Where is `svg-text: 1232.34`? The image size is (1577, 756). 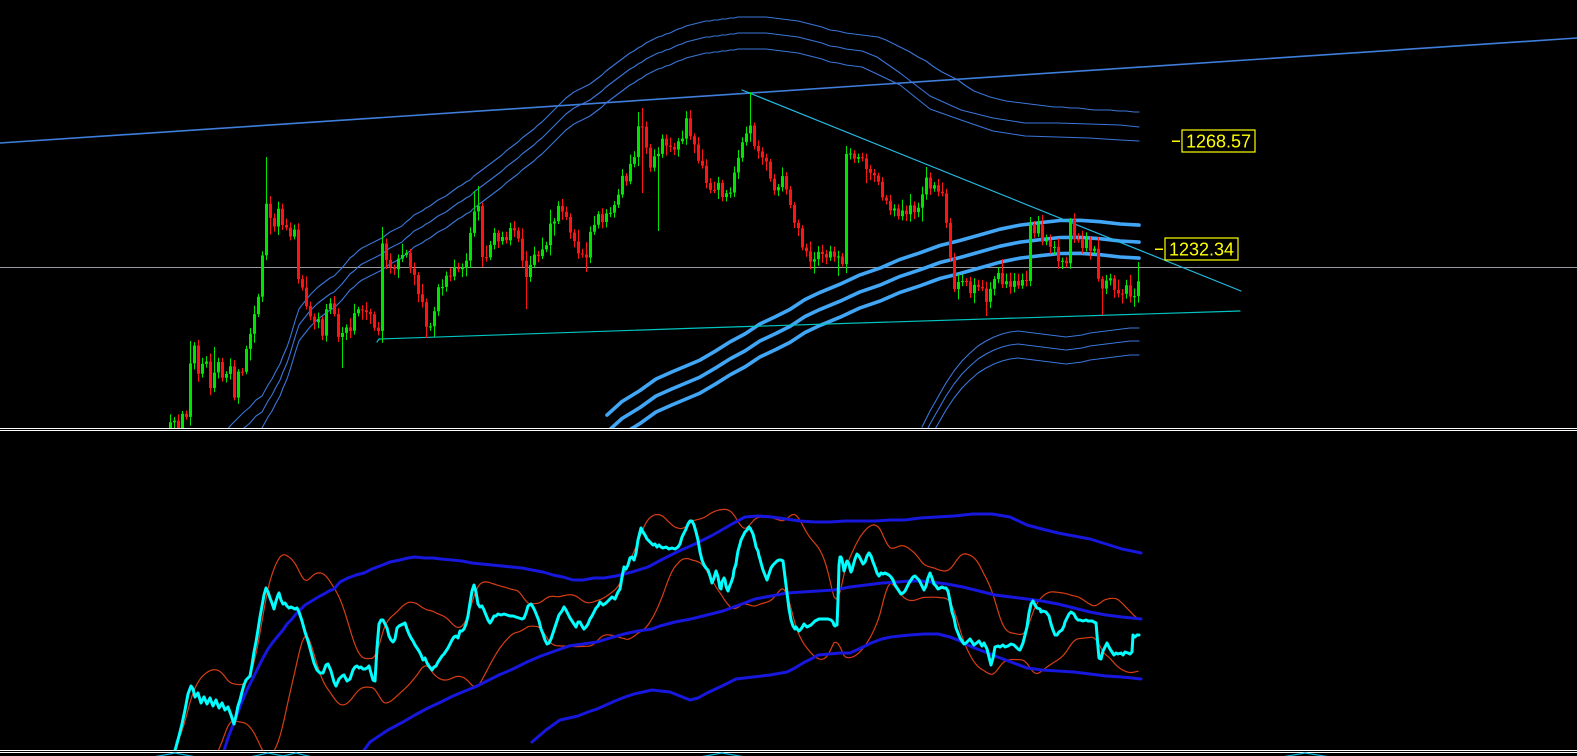 svg-text: 1232.34 is located at coordinates (1201, 250).